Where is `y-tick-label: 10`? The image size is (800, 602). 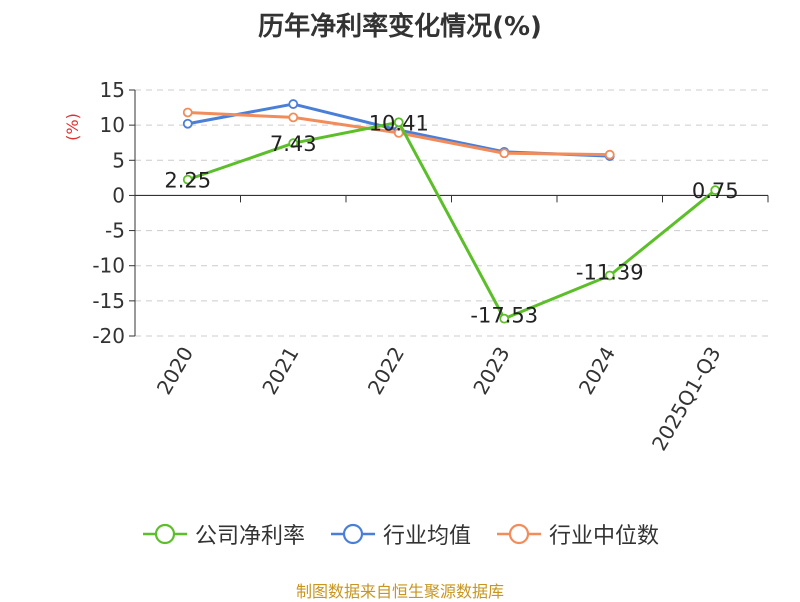 y-tick-label: 10 is located at coordinates (112, 125).